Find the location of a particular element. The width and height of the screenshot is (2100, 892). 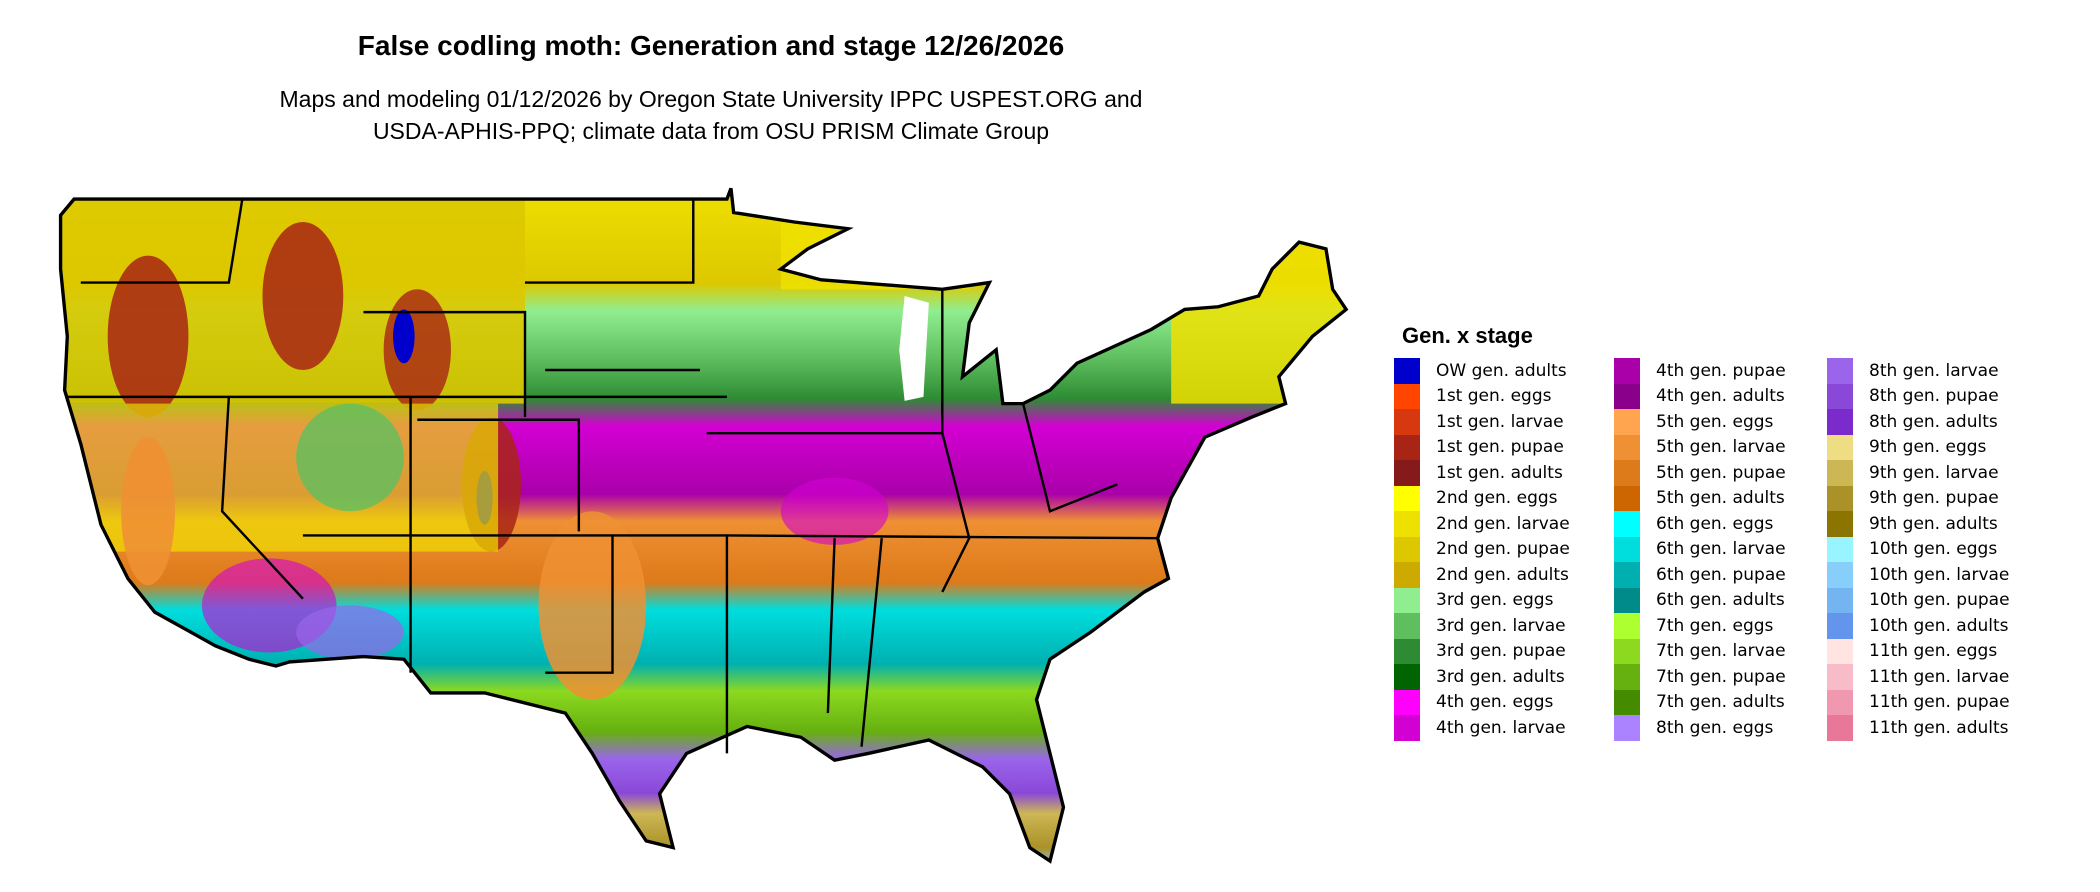

legend-item: 6th gen. adults is located at coordinates (1699, 600).